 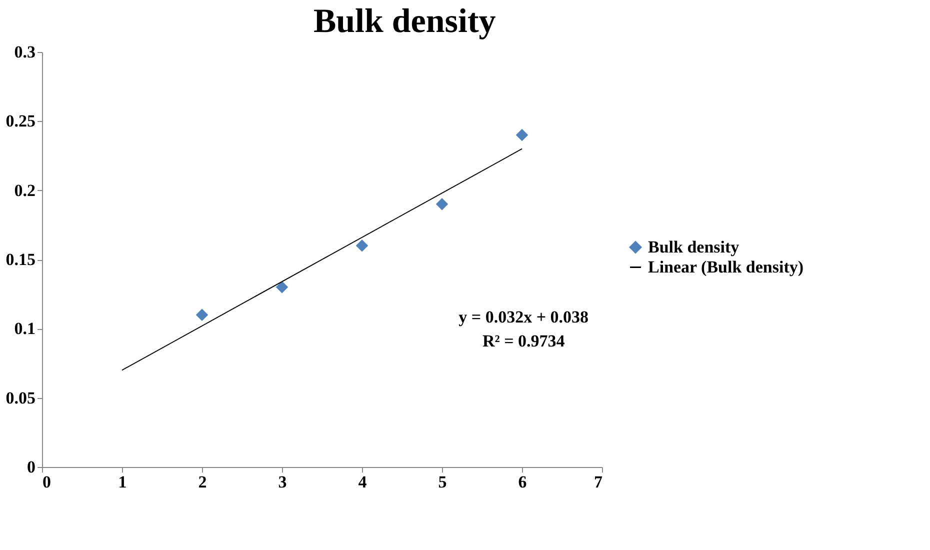 I want to click on x-tick-label: 2, so click(x=202, y=482).